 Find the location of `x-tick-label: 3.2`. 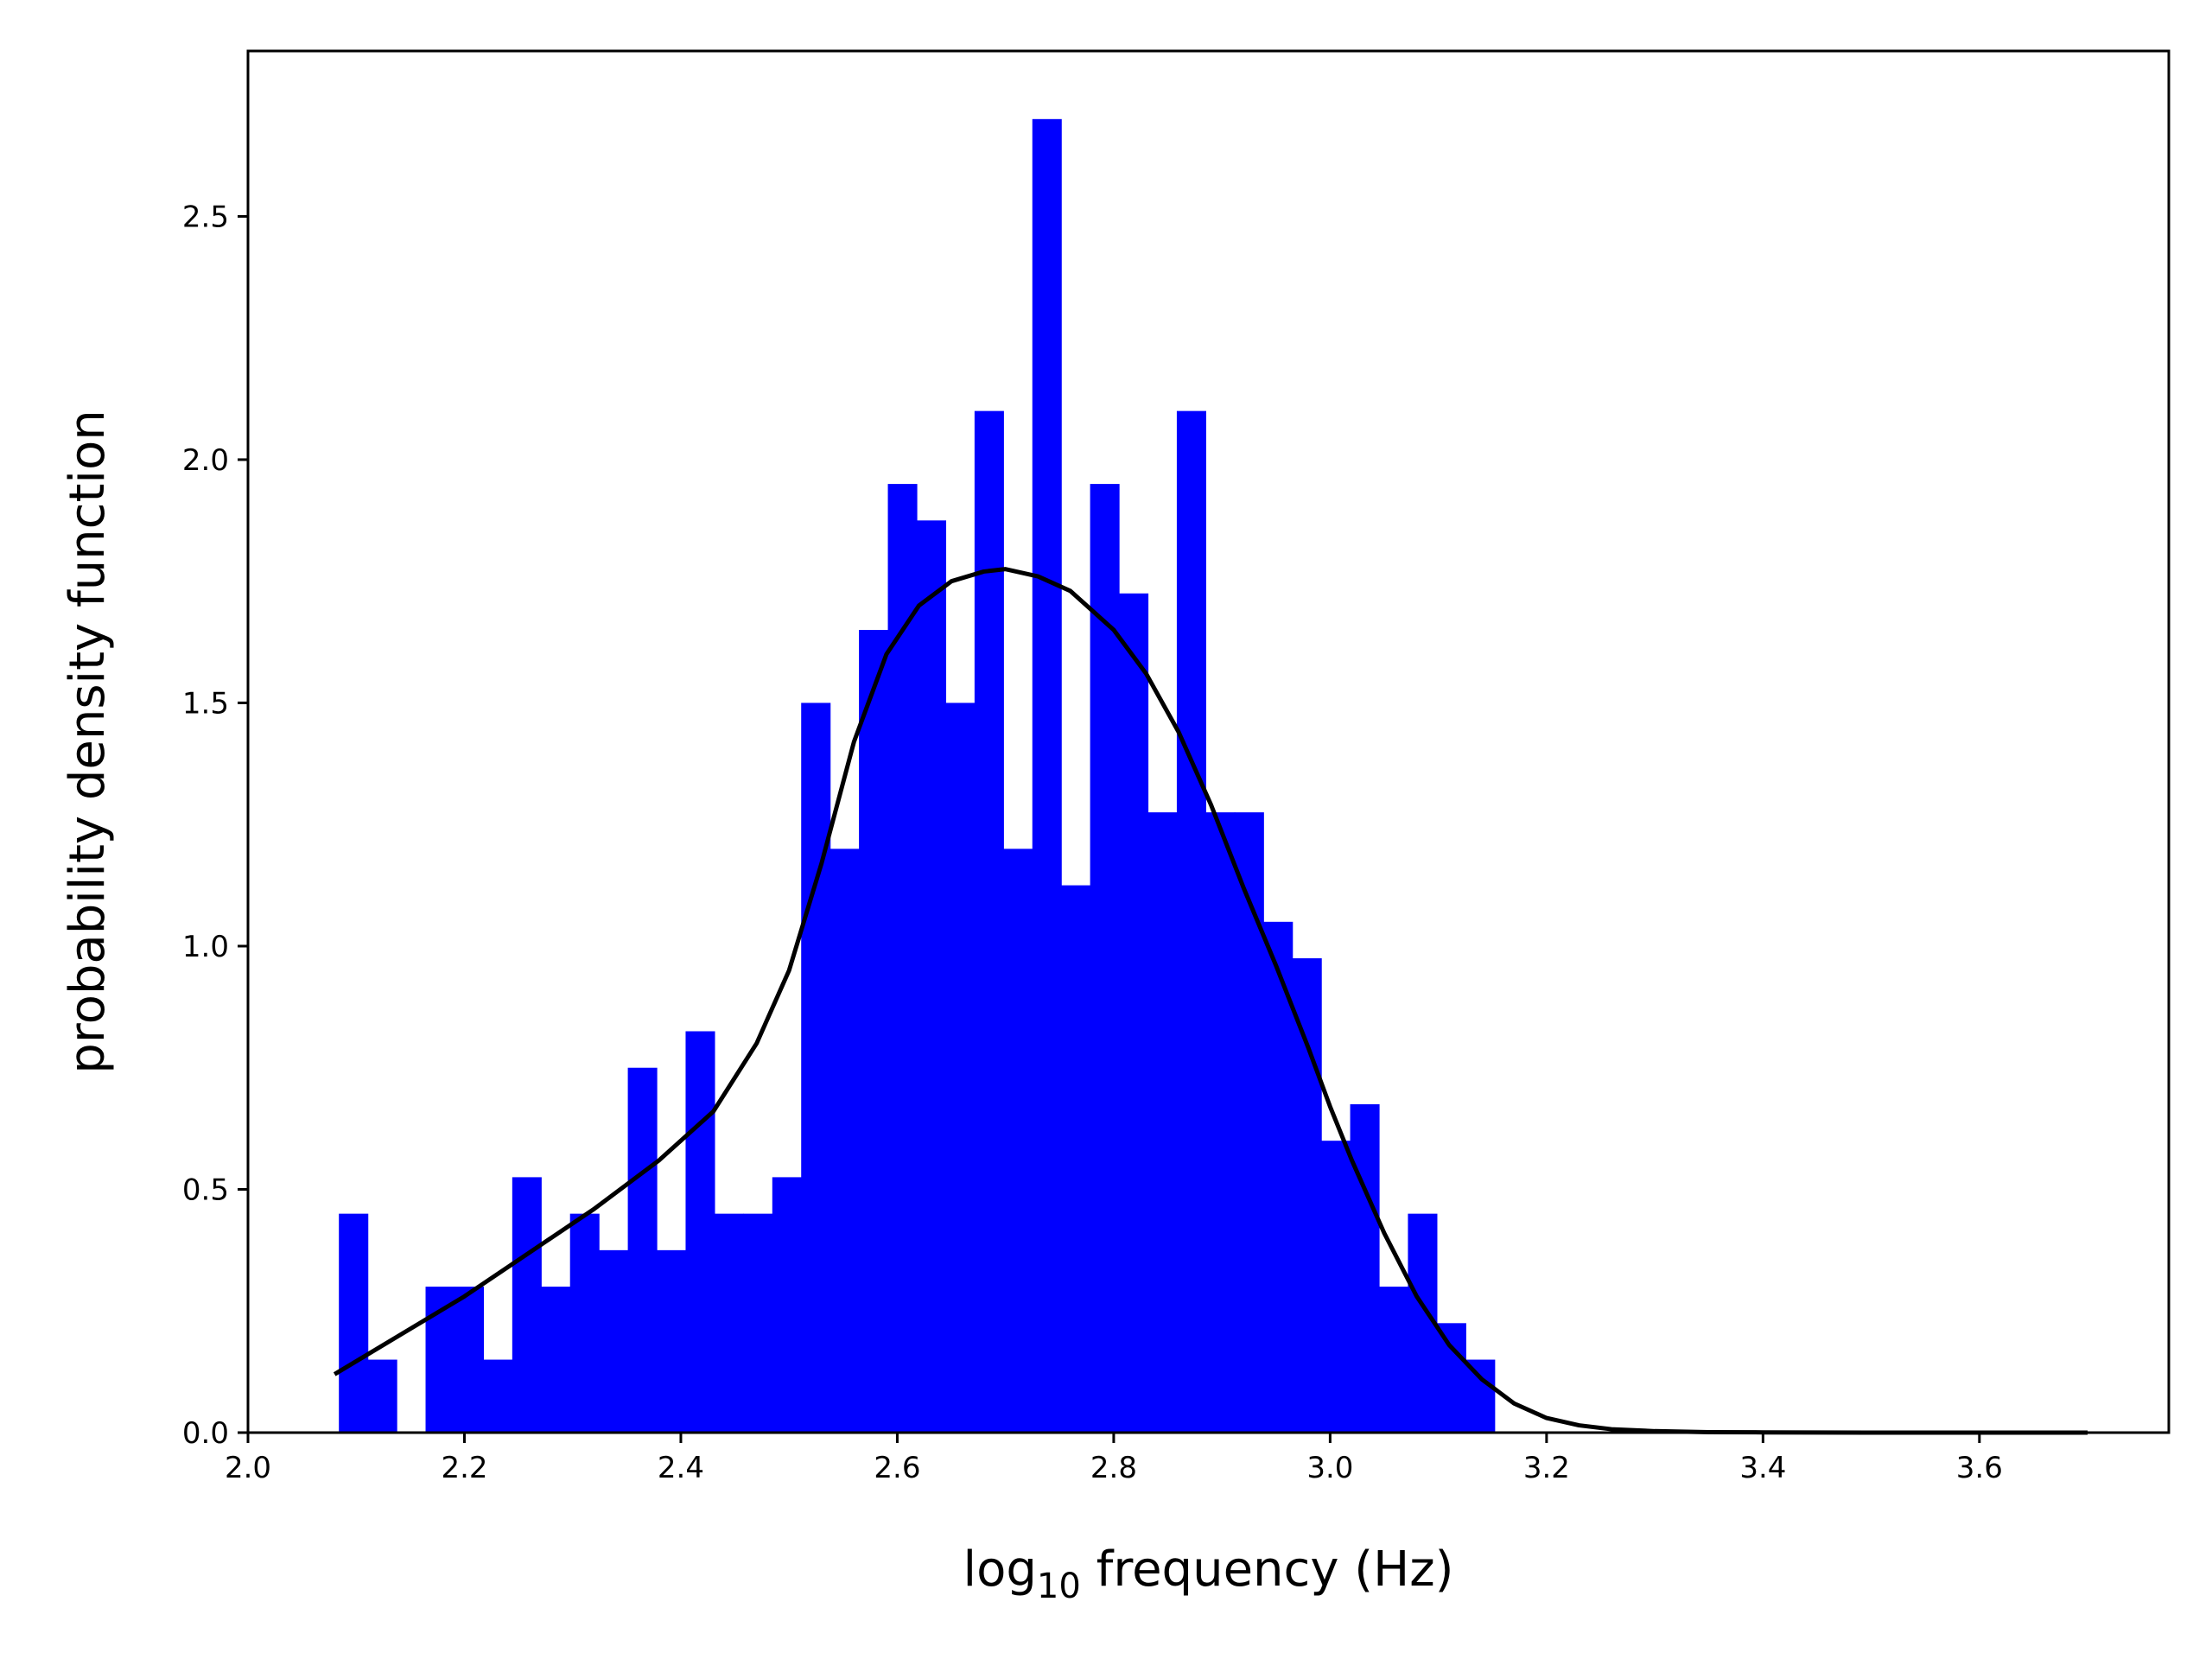

x-tick-label: 3.2 is located at coordinates (1546, 1468).